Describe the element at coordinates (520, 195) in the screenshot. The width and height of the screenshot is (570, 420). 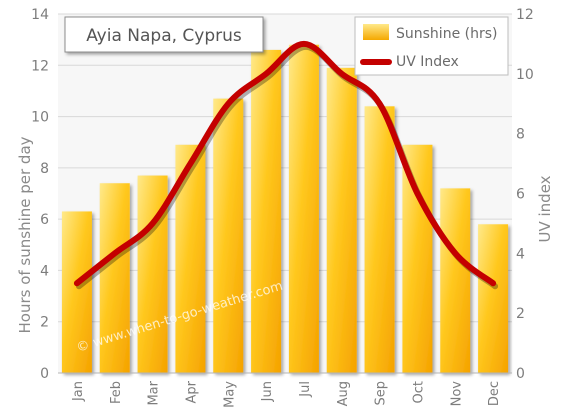
I see `y2-tick-label: 6` at that location.